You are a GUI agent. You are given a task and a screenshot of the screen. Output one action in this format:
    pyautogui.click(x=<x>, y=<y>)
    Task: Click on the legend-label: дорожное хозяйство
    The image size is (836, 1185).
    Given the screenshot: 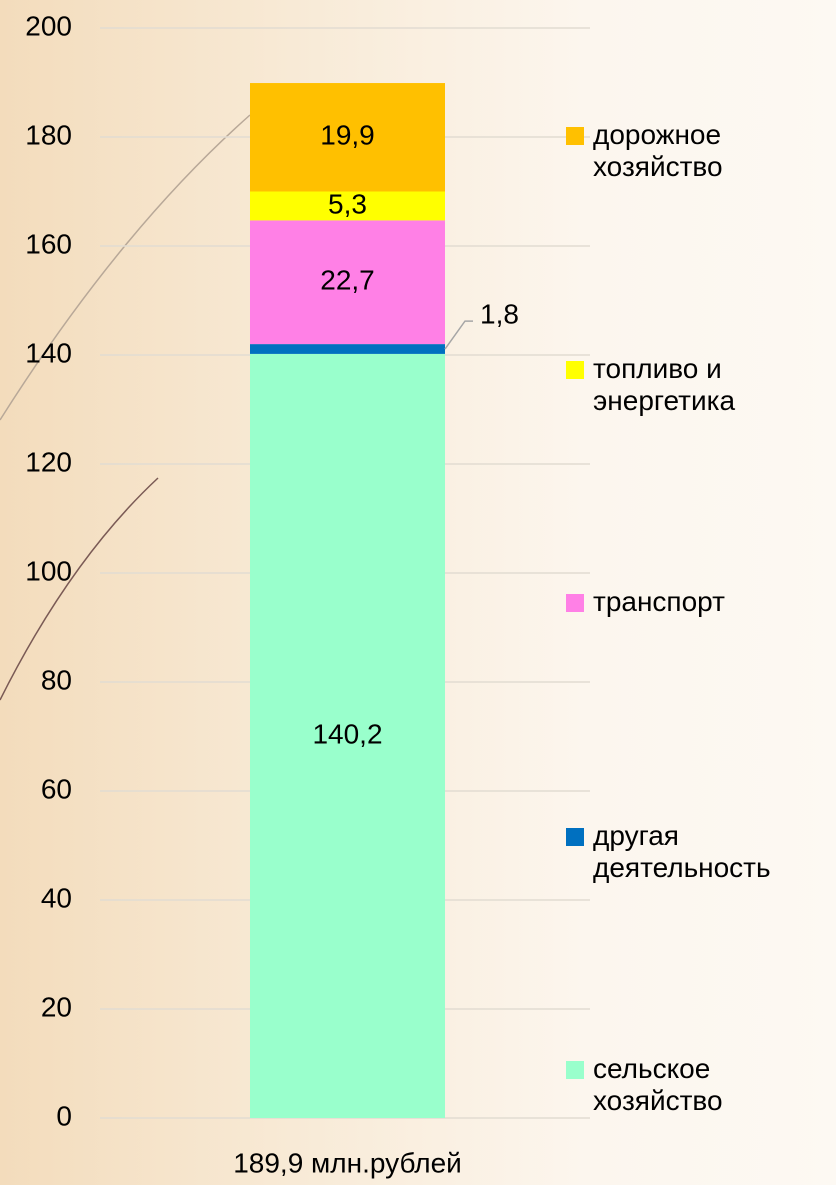 What is the action you would take?
    pyautogui.click(x=658, y=150)
    